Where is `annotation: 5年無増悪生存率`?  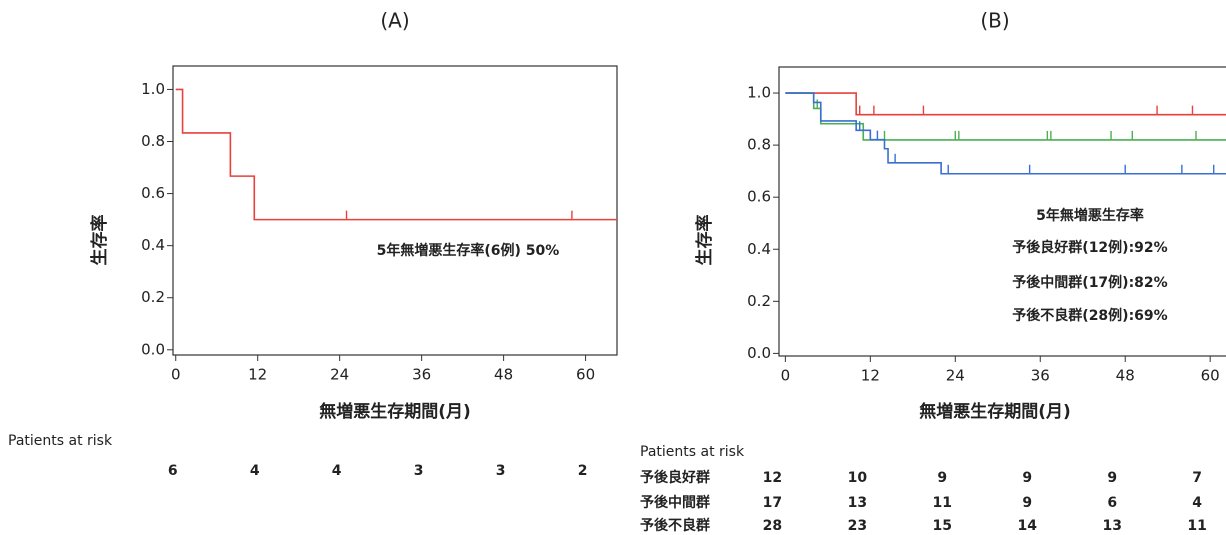
annotation: 5年無増悪生存率 is located at coordinates (1090, 215).